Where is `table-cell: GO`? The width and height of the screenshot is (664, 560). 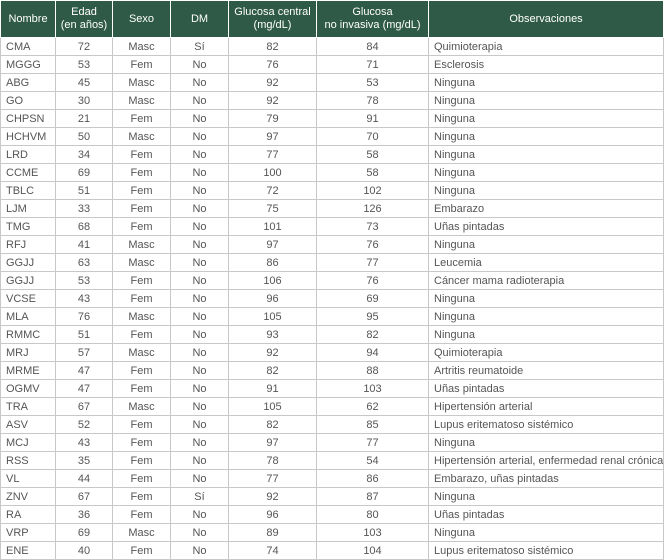
table-cell: GO is located at coordinates (28, 100).